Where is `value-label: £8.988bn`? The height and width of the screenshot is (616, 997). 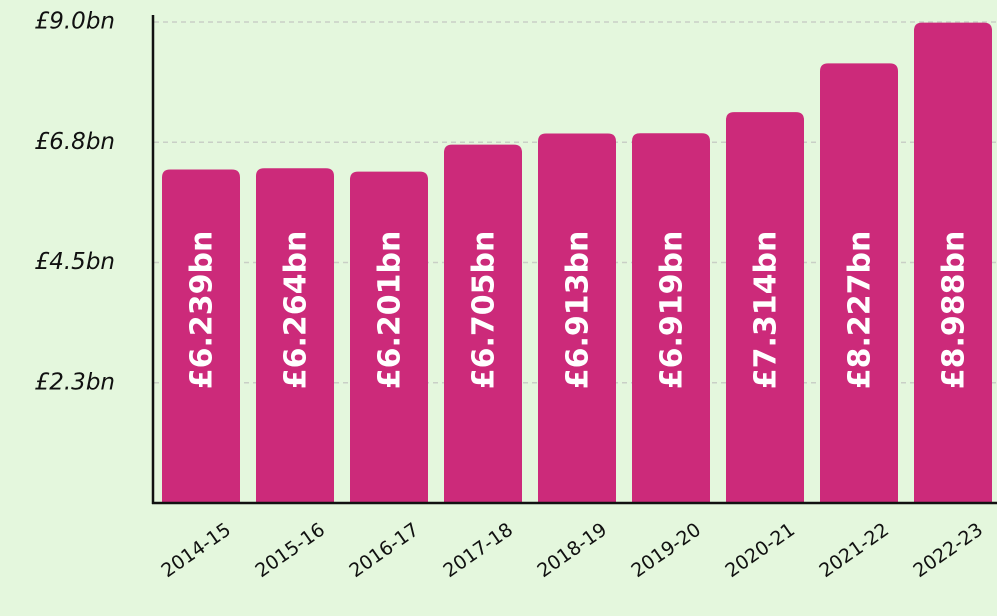 value-label: £8.988bn is located at coordinates (954, 310).